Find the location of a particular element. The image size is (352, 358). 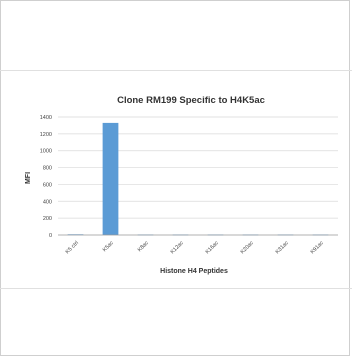

x-tick-label: K12ac is located at coordinates (177, 247).